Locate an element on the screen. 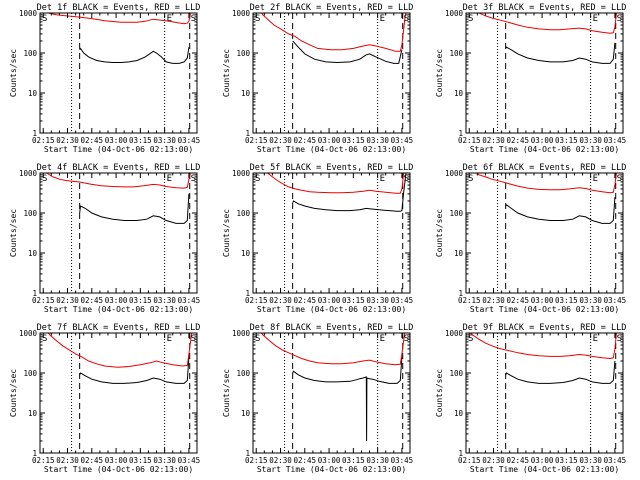 The image size is (640, 480). chart-title: Det 4f BLACK = Events, RED = LLD is located at coordinates (119, 168).